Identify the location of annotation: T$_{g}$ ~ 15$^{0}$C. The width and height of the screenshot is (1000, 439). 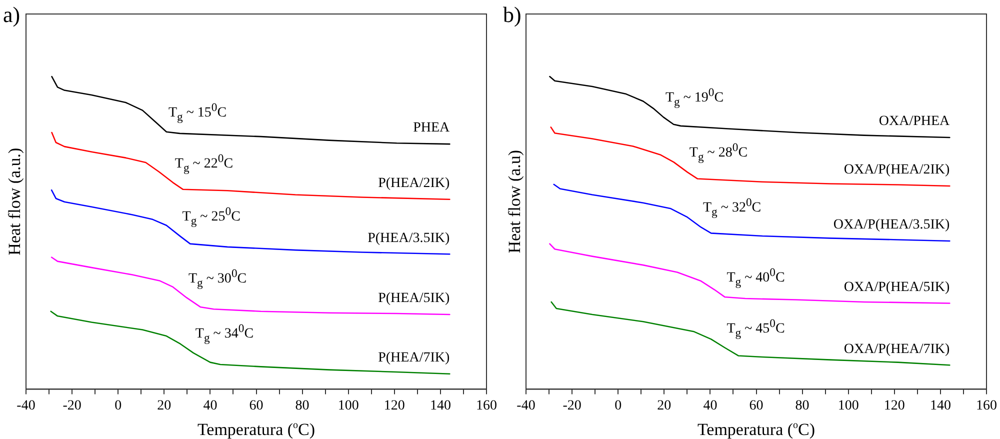
(197, 112).